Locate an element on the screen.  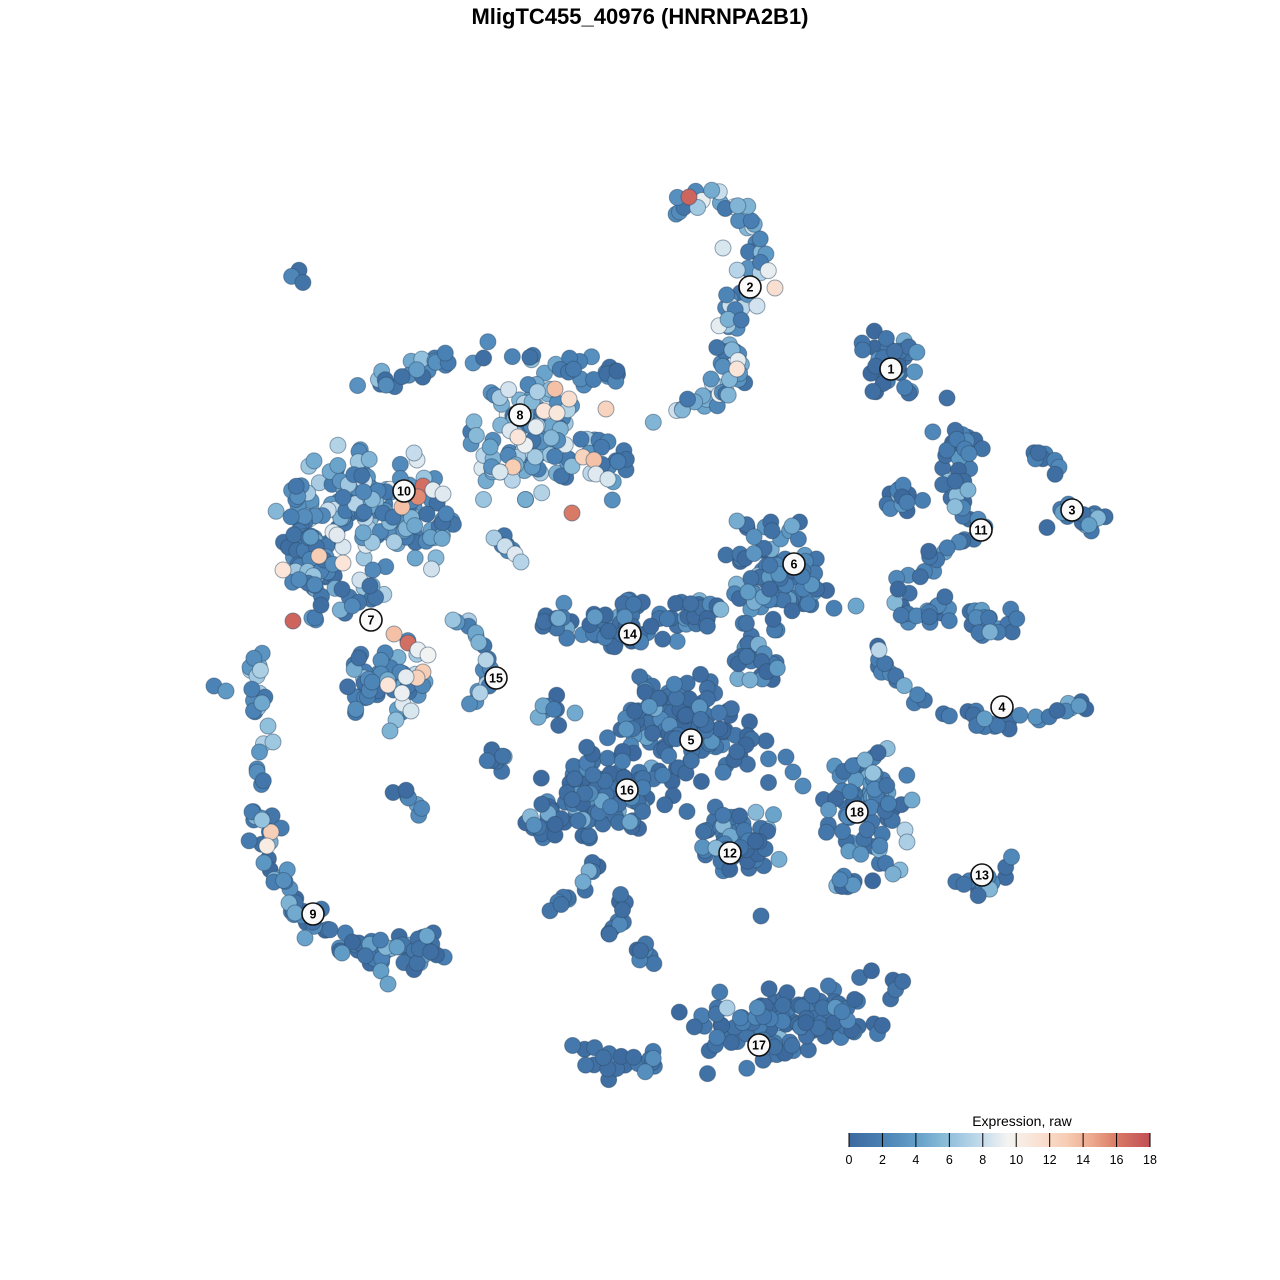
svg-text: 12 is located at coordinates (730, 854).